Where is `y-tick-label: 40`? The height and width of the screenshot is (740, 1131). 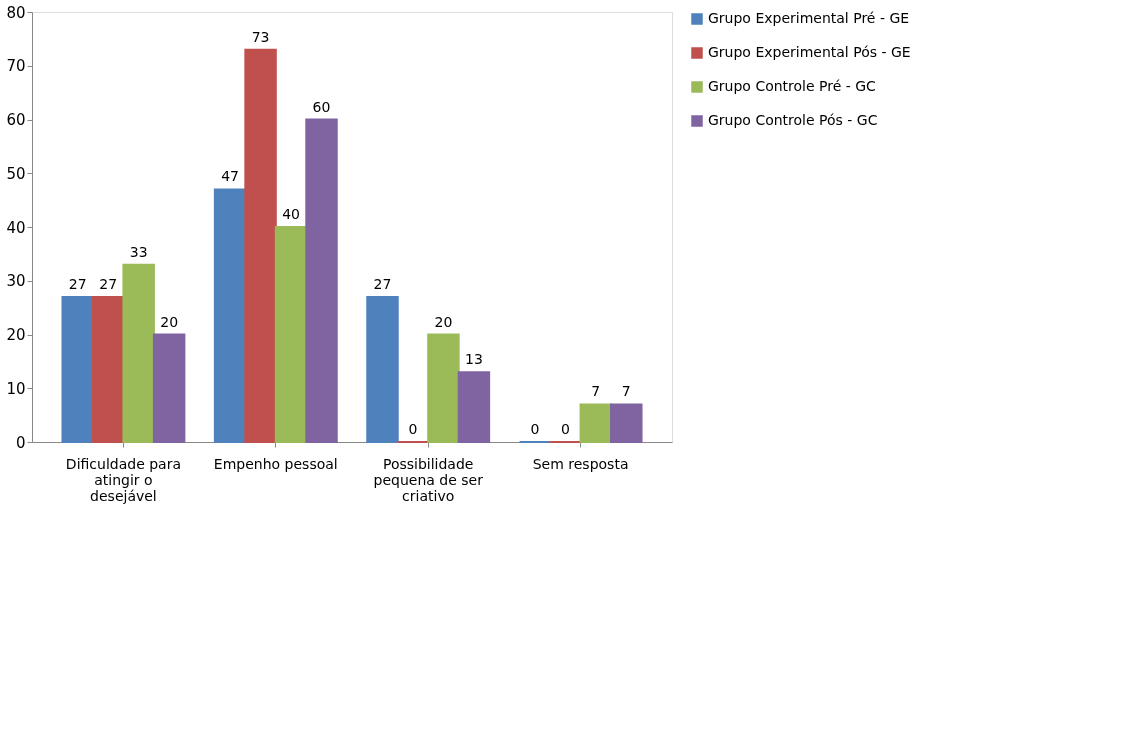
y-tick-label: 40 is located at coordinates (16, 227).